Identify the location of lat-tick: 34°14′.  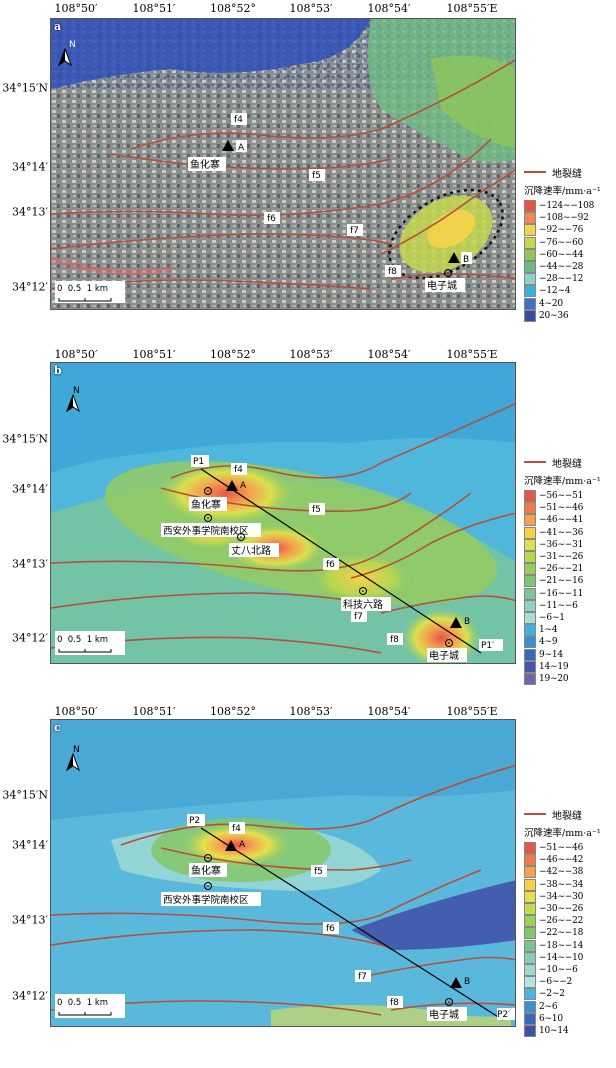
(30, 845).